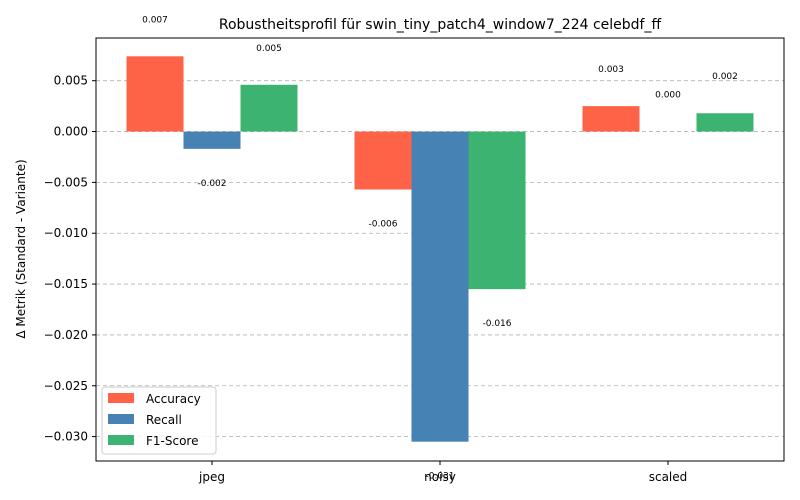 The image size is (800, 500). I want to click on y-tick-label: −0.030, so click(66, 437).